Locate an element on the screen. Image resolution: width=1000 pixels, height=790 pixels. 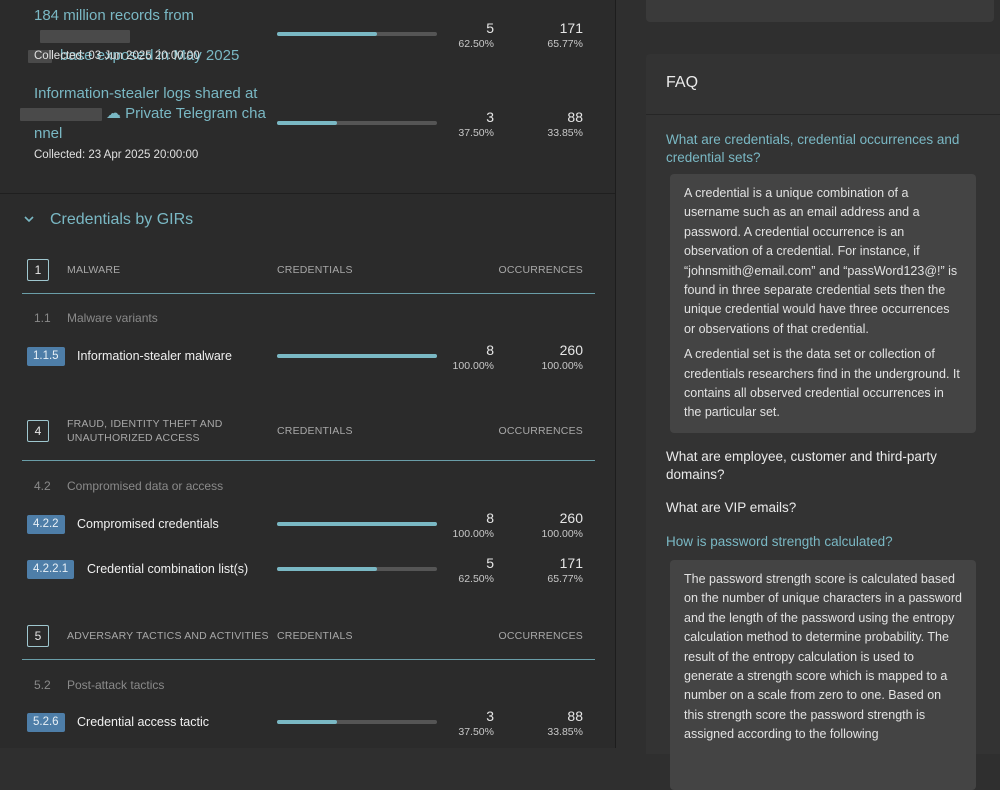
collected-date: Collected: 23 Apr 2025 20:00:00 is located at coordinates (116, 155).